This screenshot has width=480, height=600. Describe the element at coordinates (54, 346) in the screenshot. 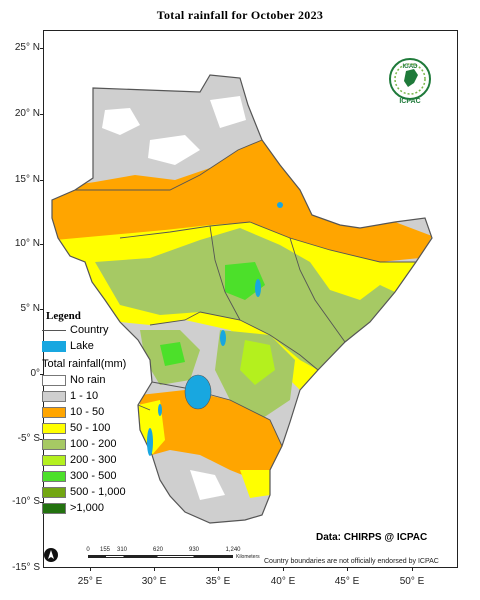

I see `lake-swatch` at that location.